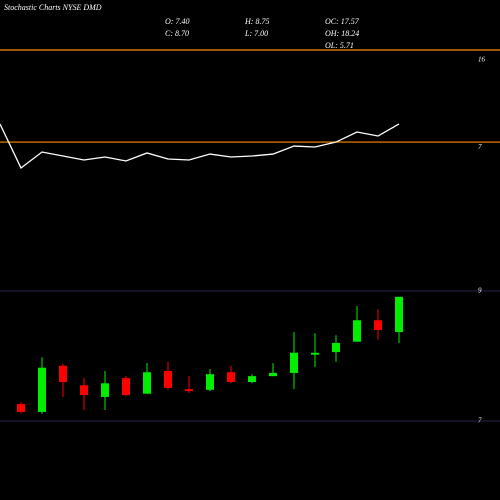  Describe the element at coordinates (482, 59) in the screenshot. I see `y-tick-label: 16` at that location.